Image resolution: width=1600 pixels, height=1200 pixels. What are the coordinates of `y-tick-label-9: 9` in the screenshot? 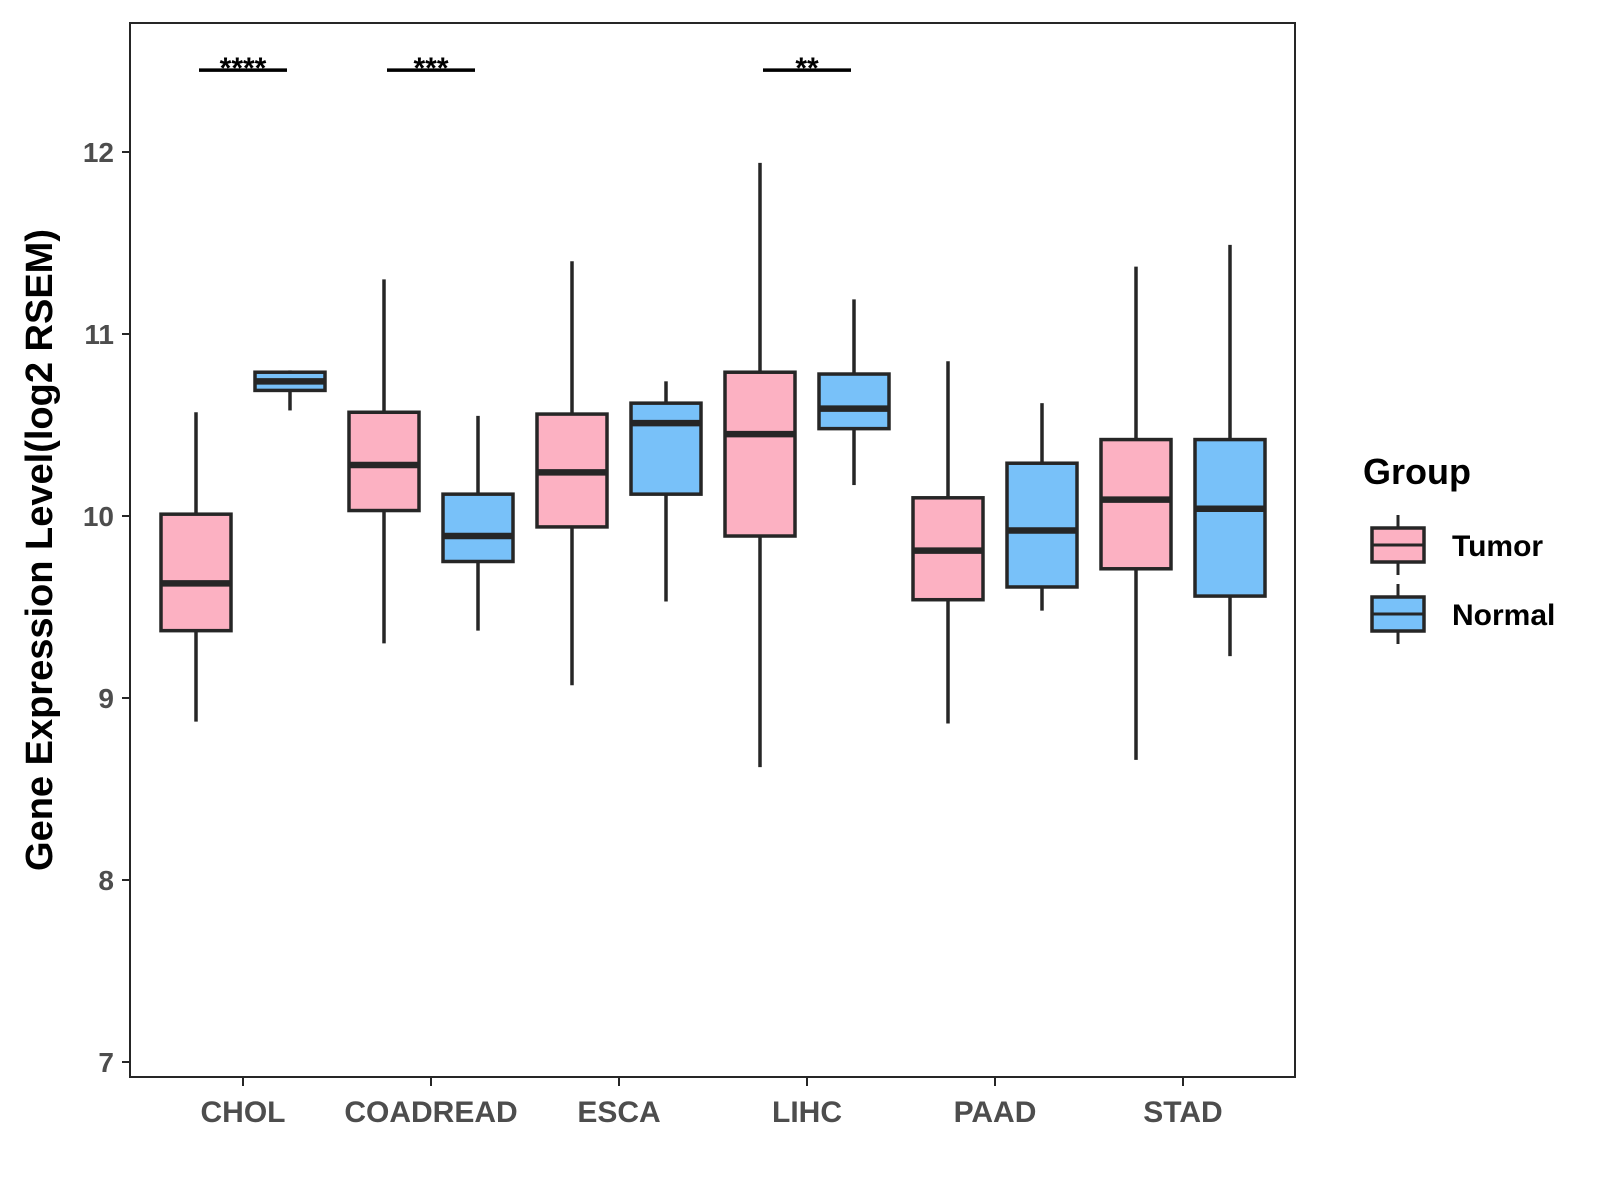 It's located at (106, 698).